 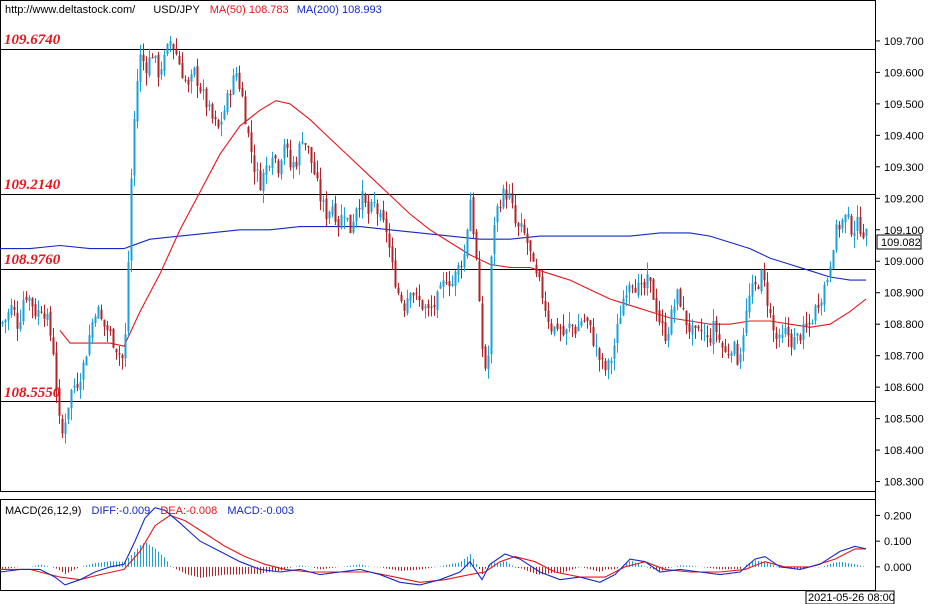 I want to click on price-tick-label: 109.300, so click(x=904, y=168).